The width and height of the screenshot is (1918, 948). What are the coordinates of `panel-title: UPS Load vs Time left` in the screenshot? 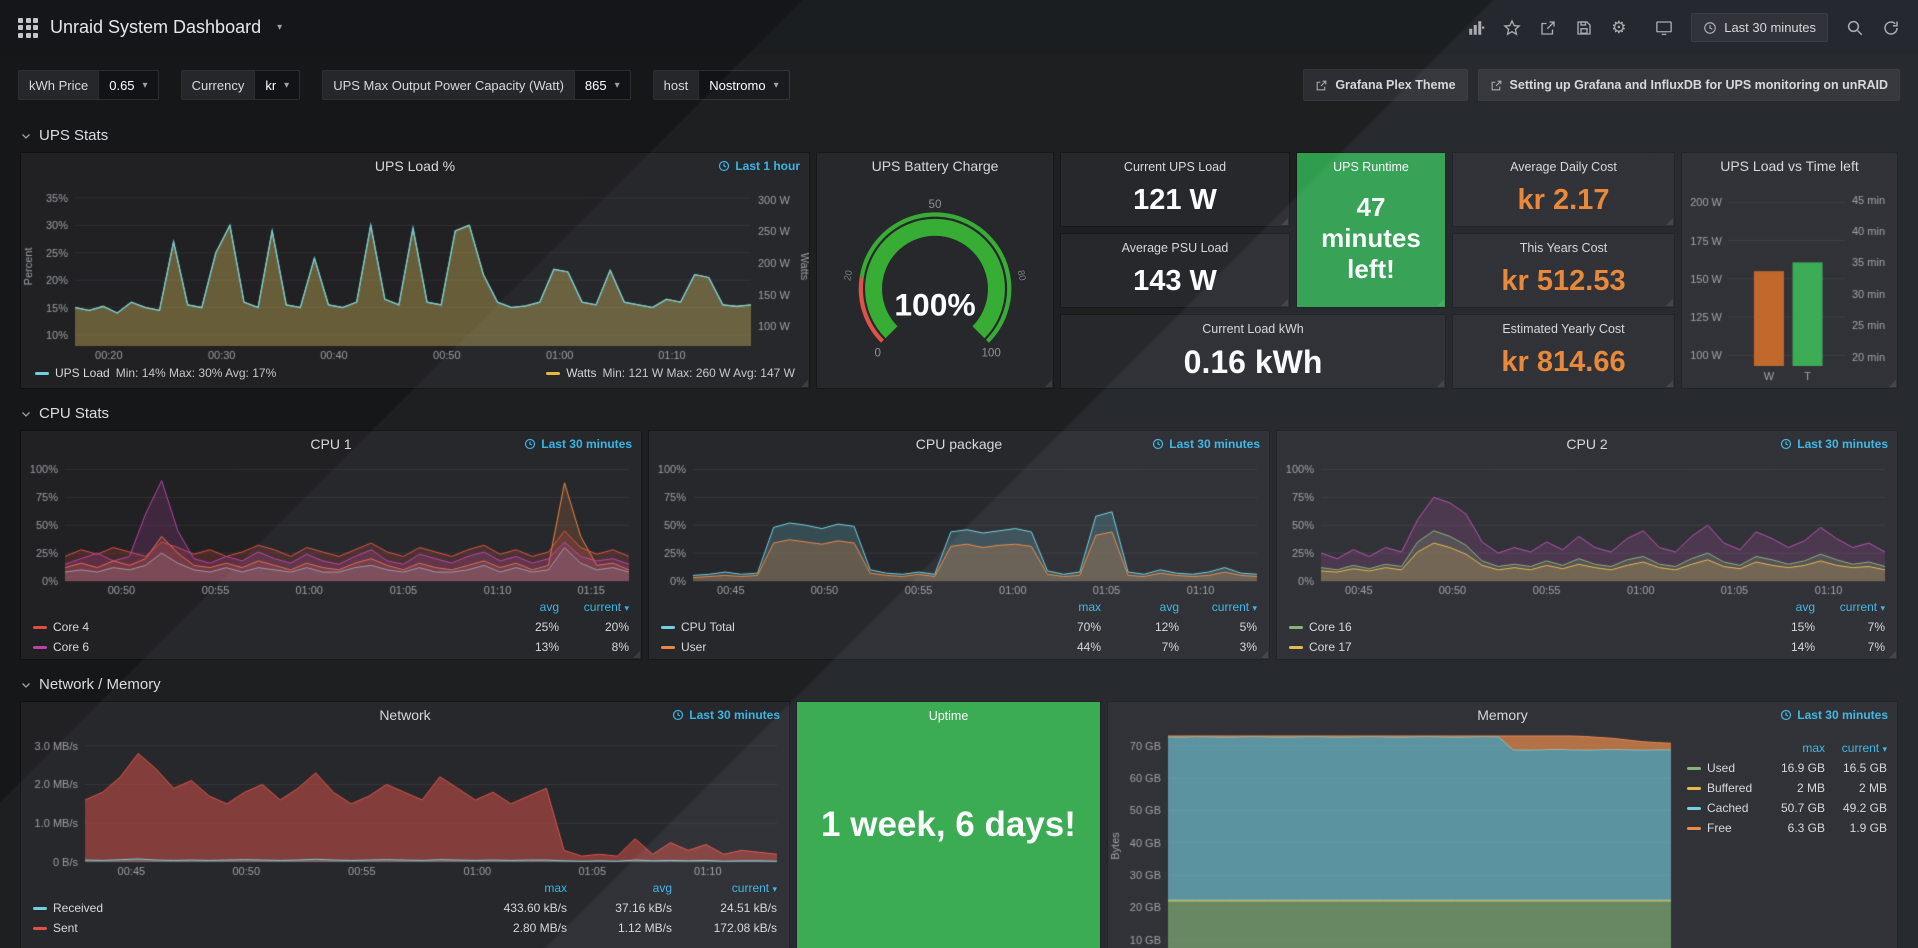 It's located at (1789, 166).